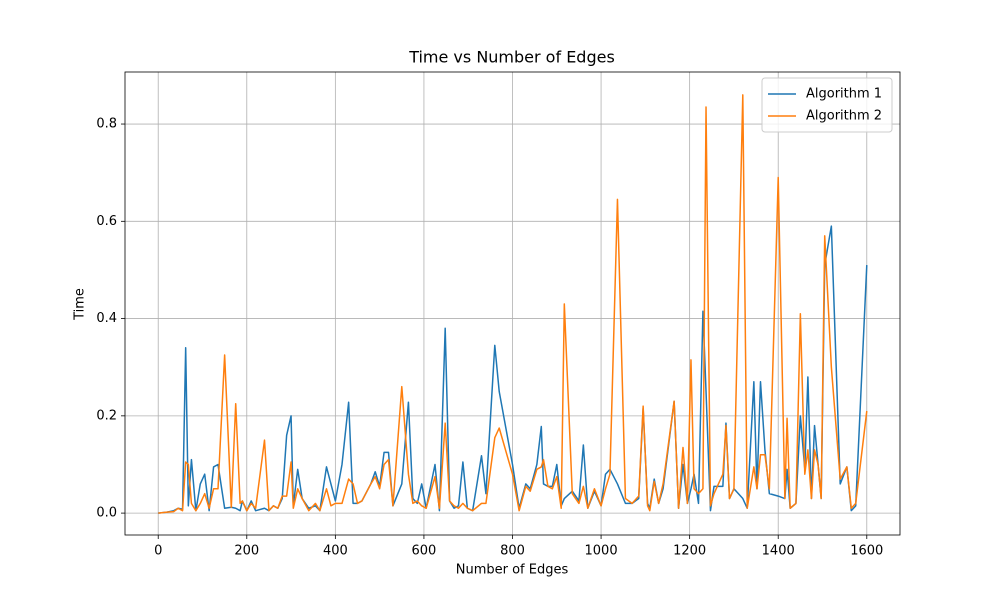  Describe the element at coordinates (844, 116) in the screenshot. I see `legend-label: Algorithm 2` at that location.